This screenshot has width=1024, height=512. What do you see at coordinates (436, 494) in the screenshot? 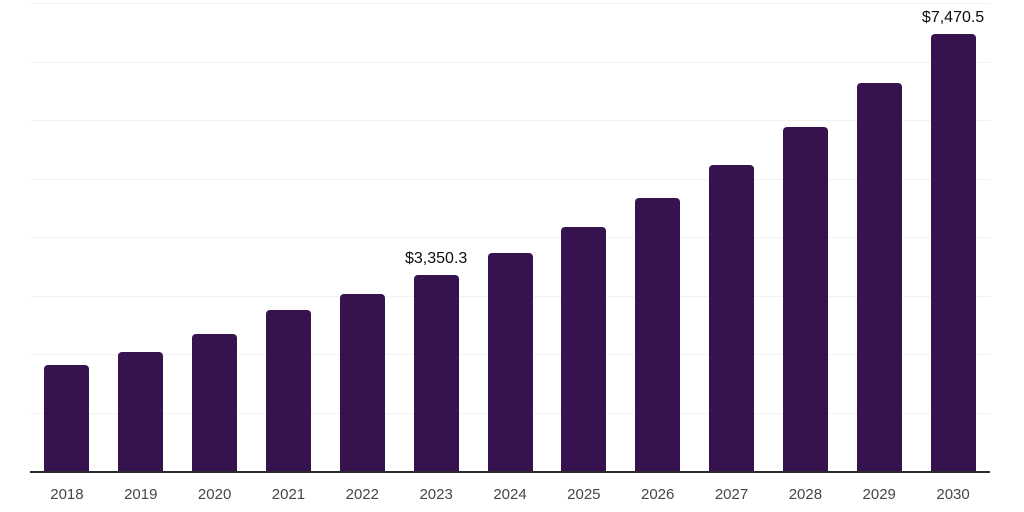
I see `x-tick-label-2023: 2023` at bounding box center [436, 494].